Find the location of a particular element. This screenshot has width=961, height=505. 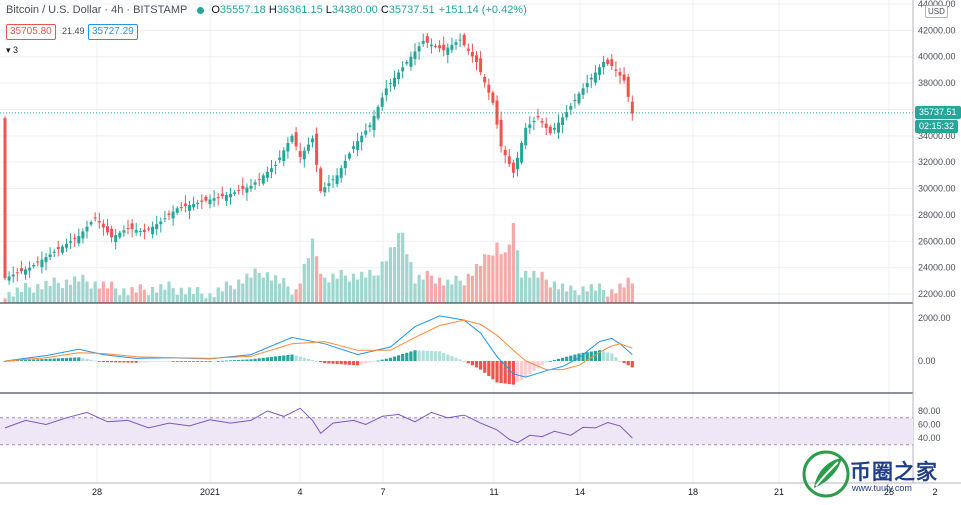

market-status-icon is located at coordinates (201, 10).